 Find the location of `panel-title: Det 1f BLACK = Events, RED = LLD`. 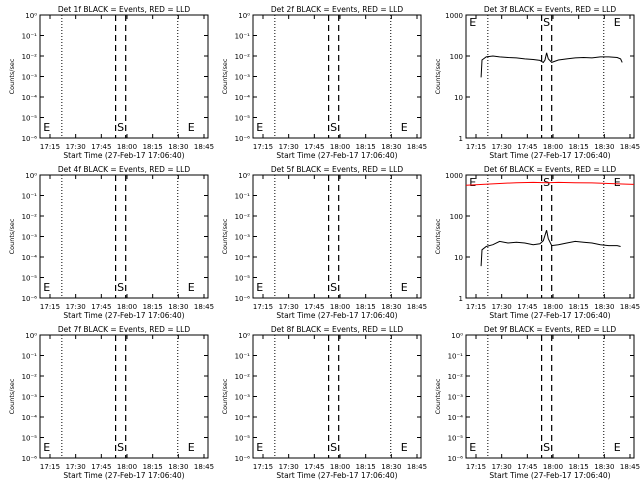

panel-title: Det 1f BLACK = Events, RED = LLD is located at coordinates (124, 9).